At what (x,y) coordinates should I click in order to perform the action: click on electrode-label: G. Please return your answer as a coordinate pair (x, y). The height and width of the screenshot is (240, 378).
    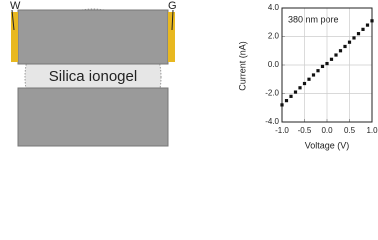
    Looking at the image, I should click on (172, 6).